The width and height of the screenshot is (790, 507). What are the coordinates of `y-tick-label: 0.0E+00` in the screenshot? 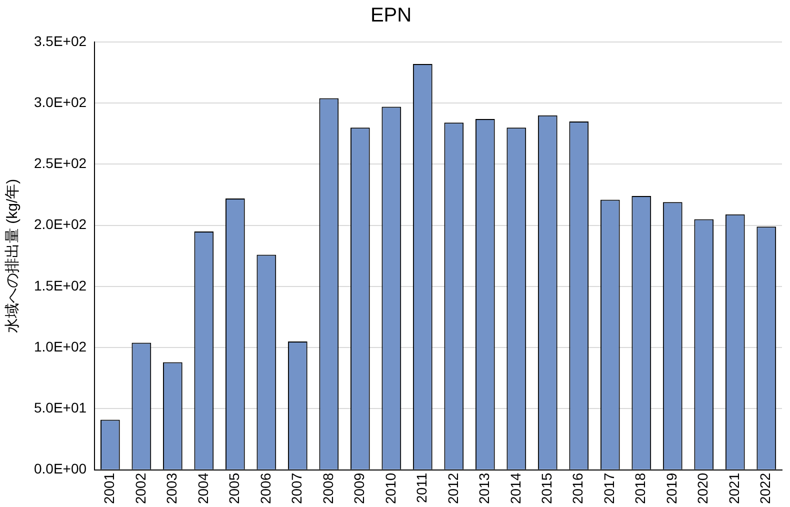 It's located at (60, 468).